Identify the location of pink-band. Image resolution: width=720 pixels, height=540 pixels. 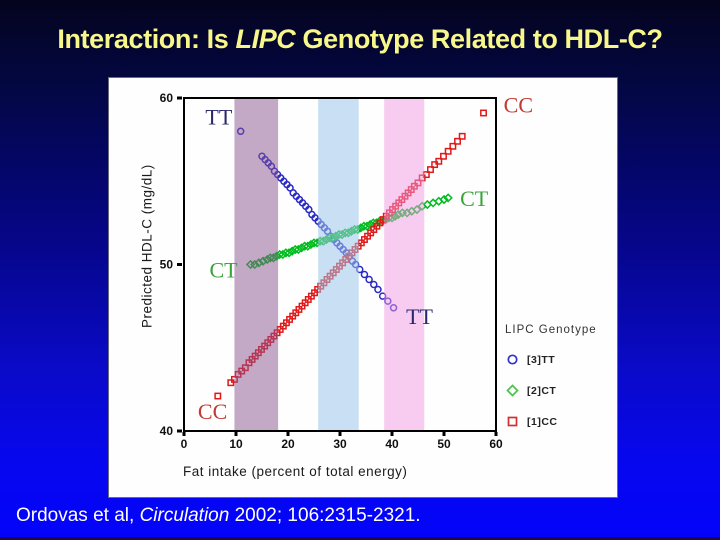
(404, 264).